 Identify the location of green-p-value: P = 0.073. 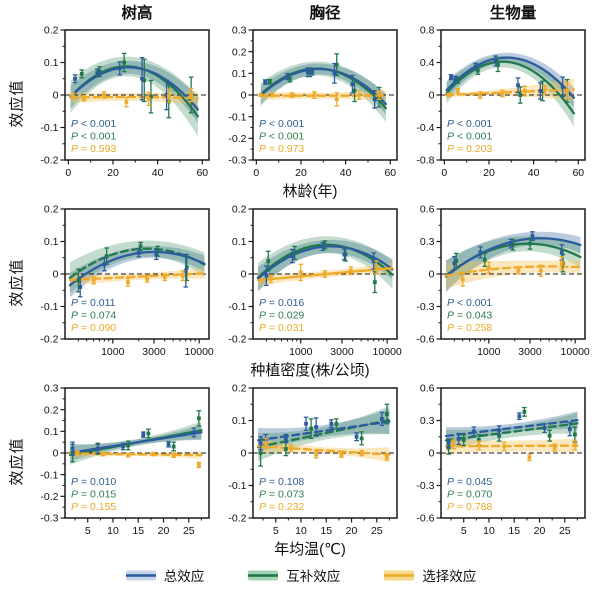
(281, 495).